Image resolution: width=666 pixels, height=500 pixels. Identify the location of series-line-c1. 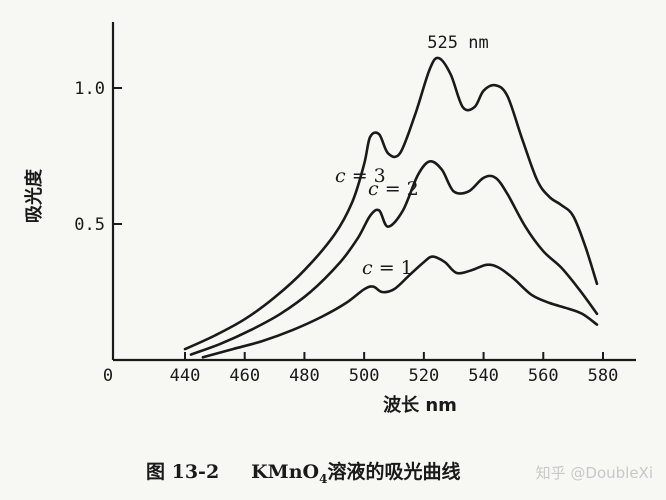
(400, 307).